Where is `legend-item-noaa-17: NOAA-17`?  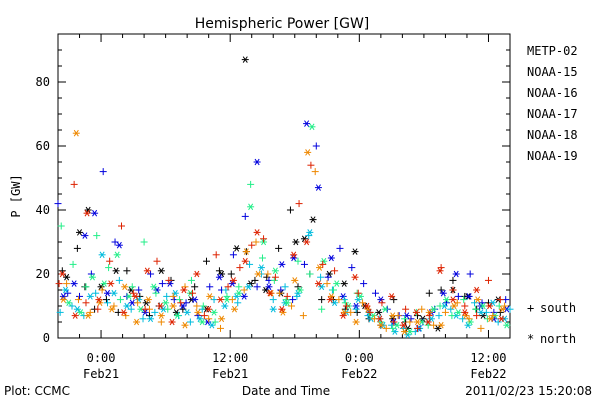
legend-item-noaa-17: NOAA-17 is located at coordinates (552, 114).